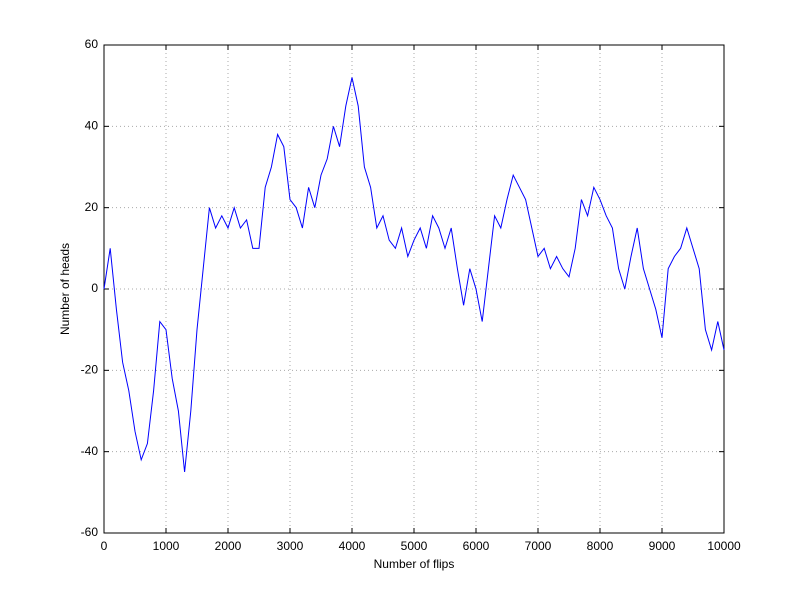  What do you see at coordinates (92, 44) in the screenshot?
I see `y-tick-label: 60` at bounding box center [92, 44].